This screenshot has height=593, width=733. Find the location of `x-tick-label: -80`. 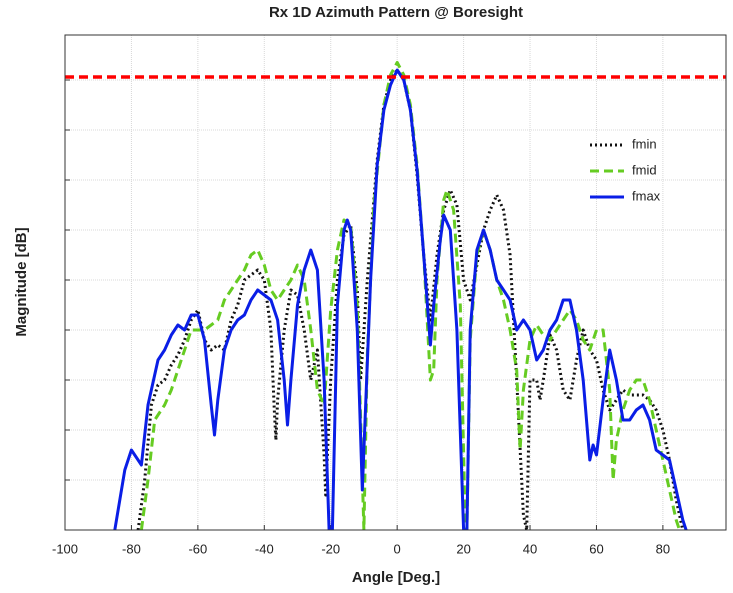

x-tick-label: -80 is located at coordinates (131, 548).